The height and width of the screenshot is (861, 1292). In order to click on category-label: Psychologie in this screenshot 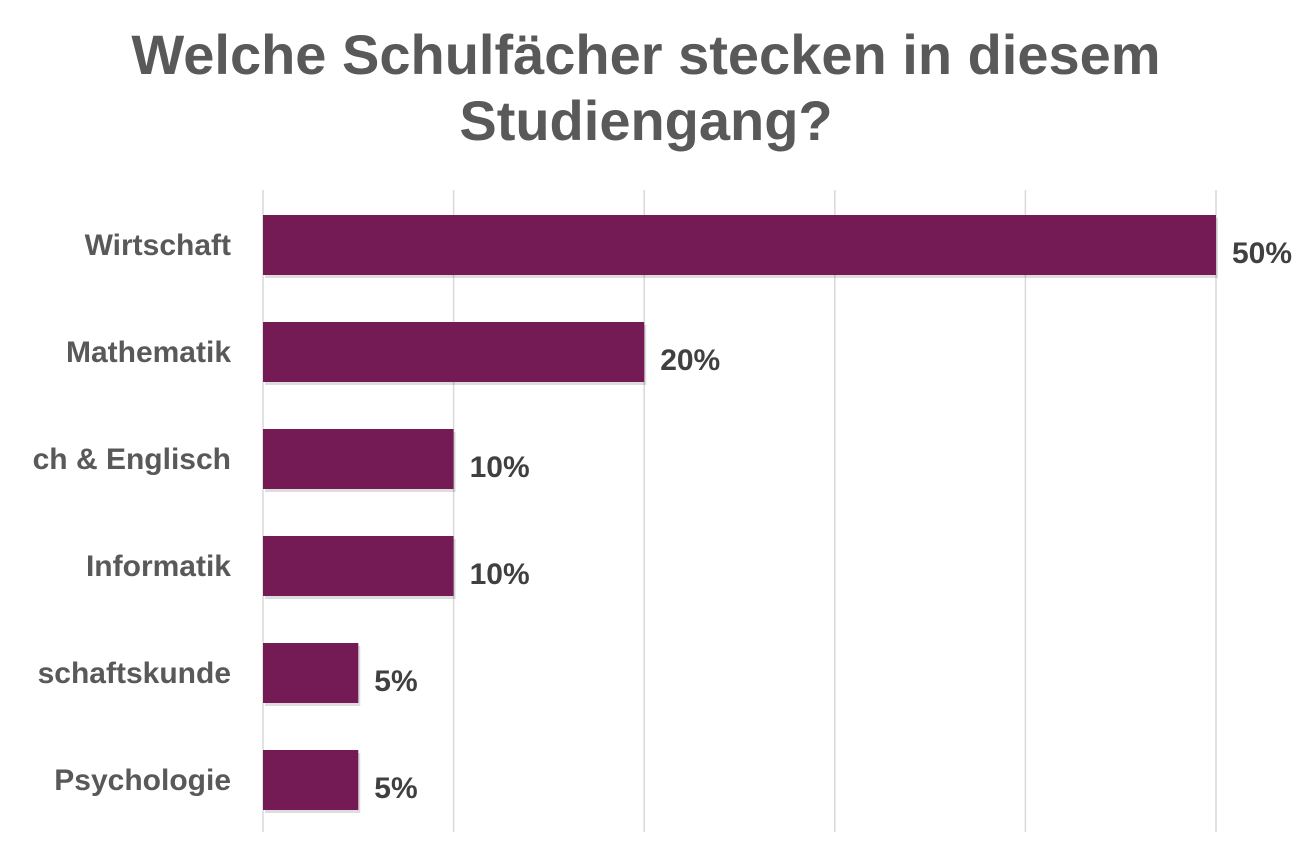, I will do `click(142, 780)`.